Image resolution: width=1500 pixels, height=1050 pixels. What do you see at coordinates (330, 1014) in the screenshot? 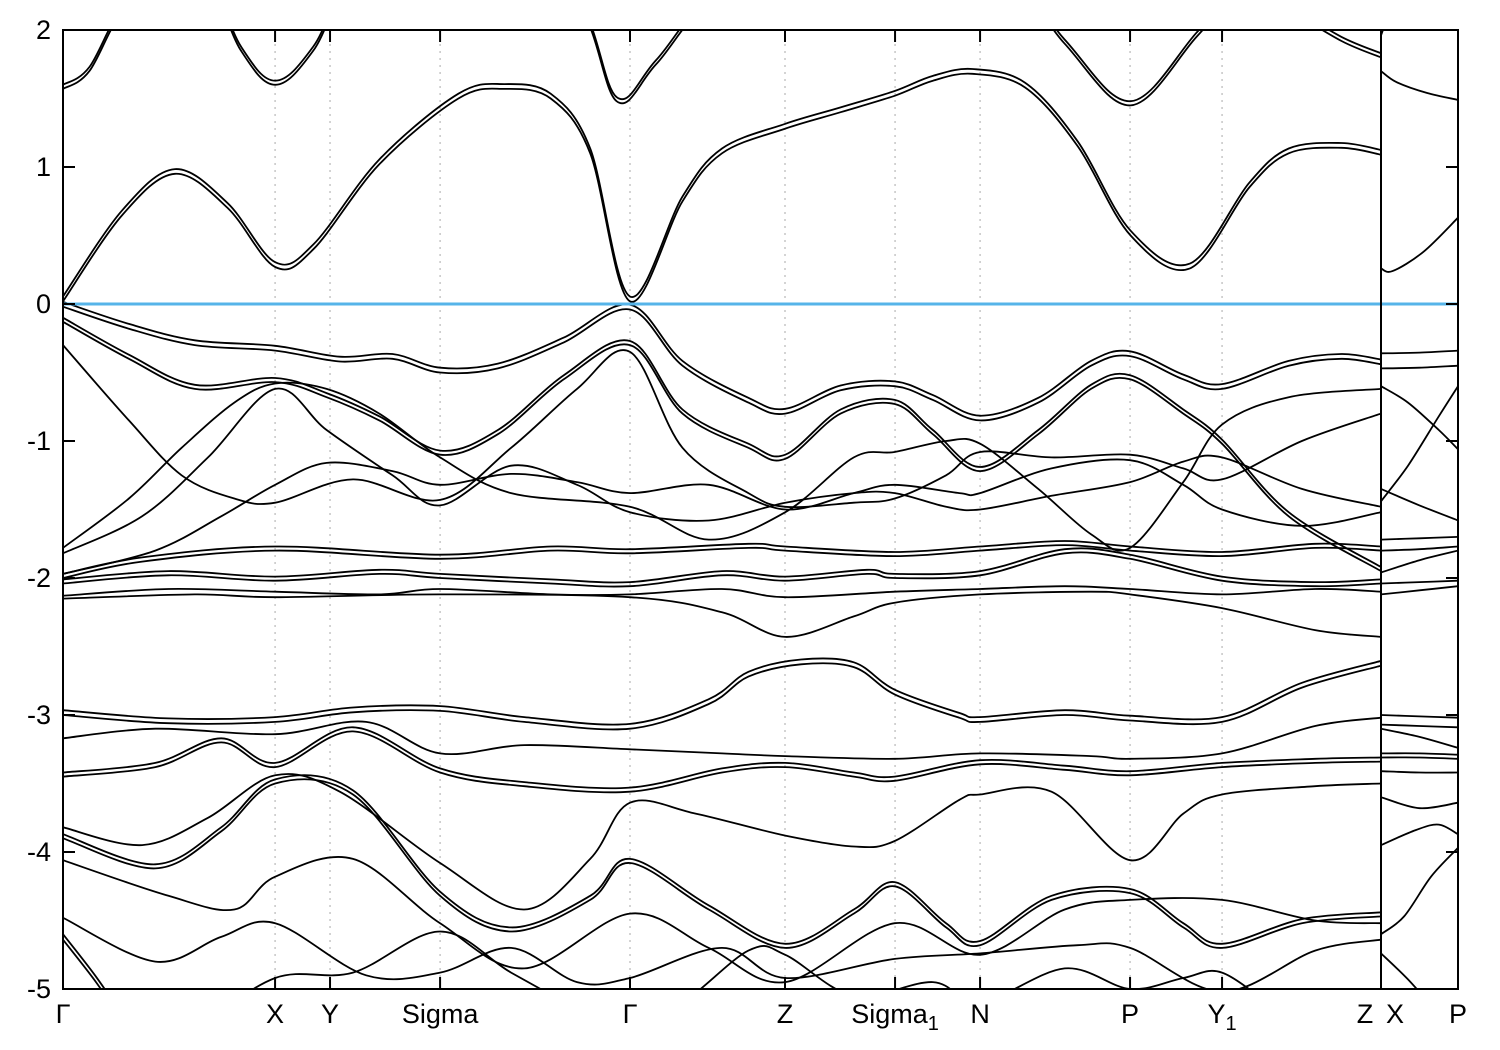
I see `kpoint-label: Y` at bounding box center [330, 1014].